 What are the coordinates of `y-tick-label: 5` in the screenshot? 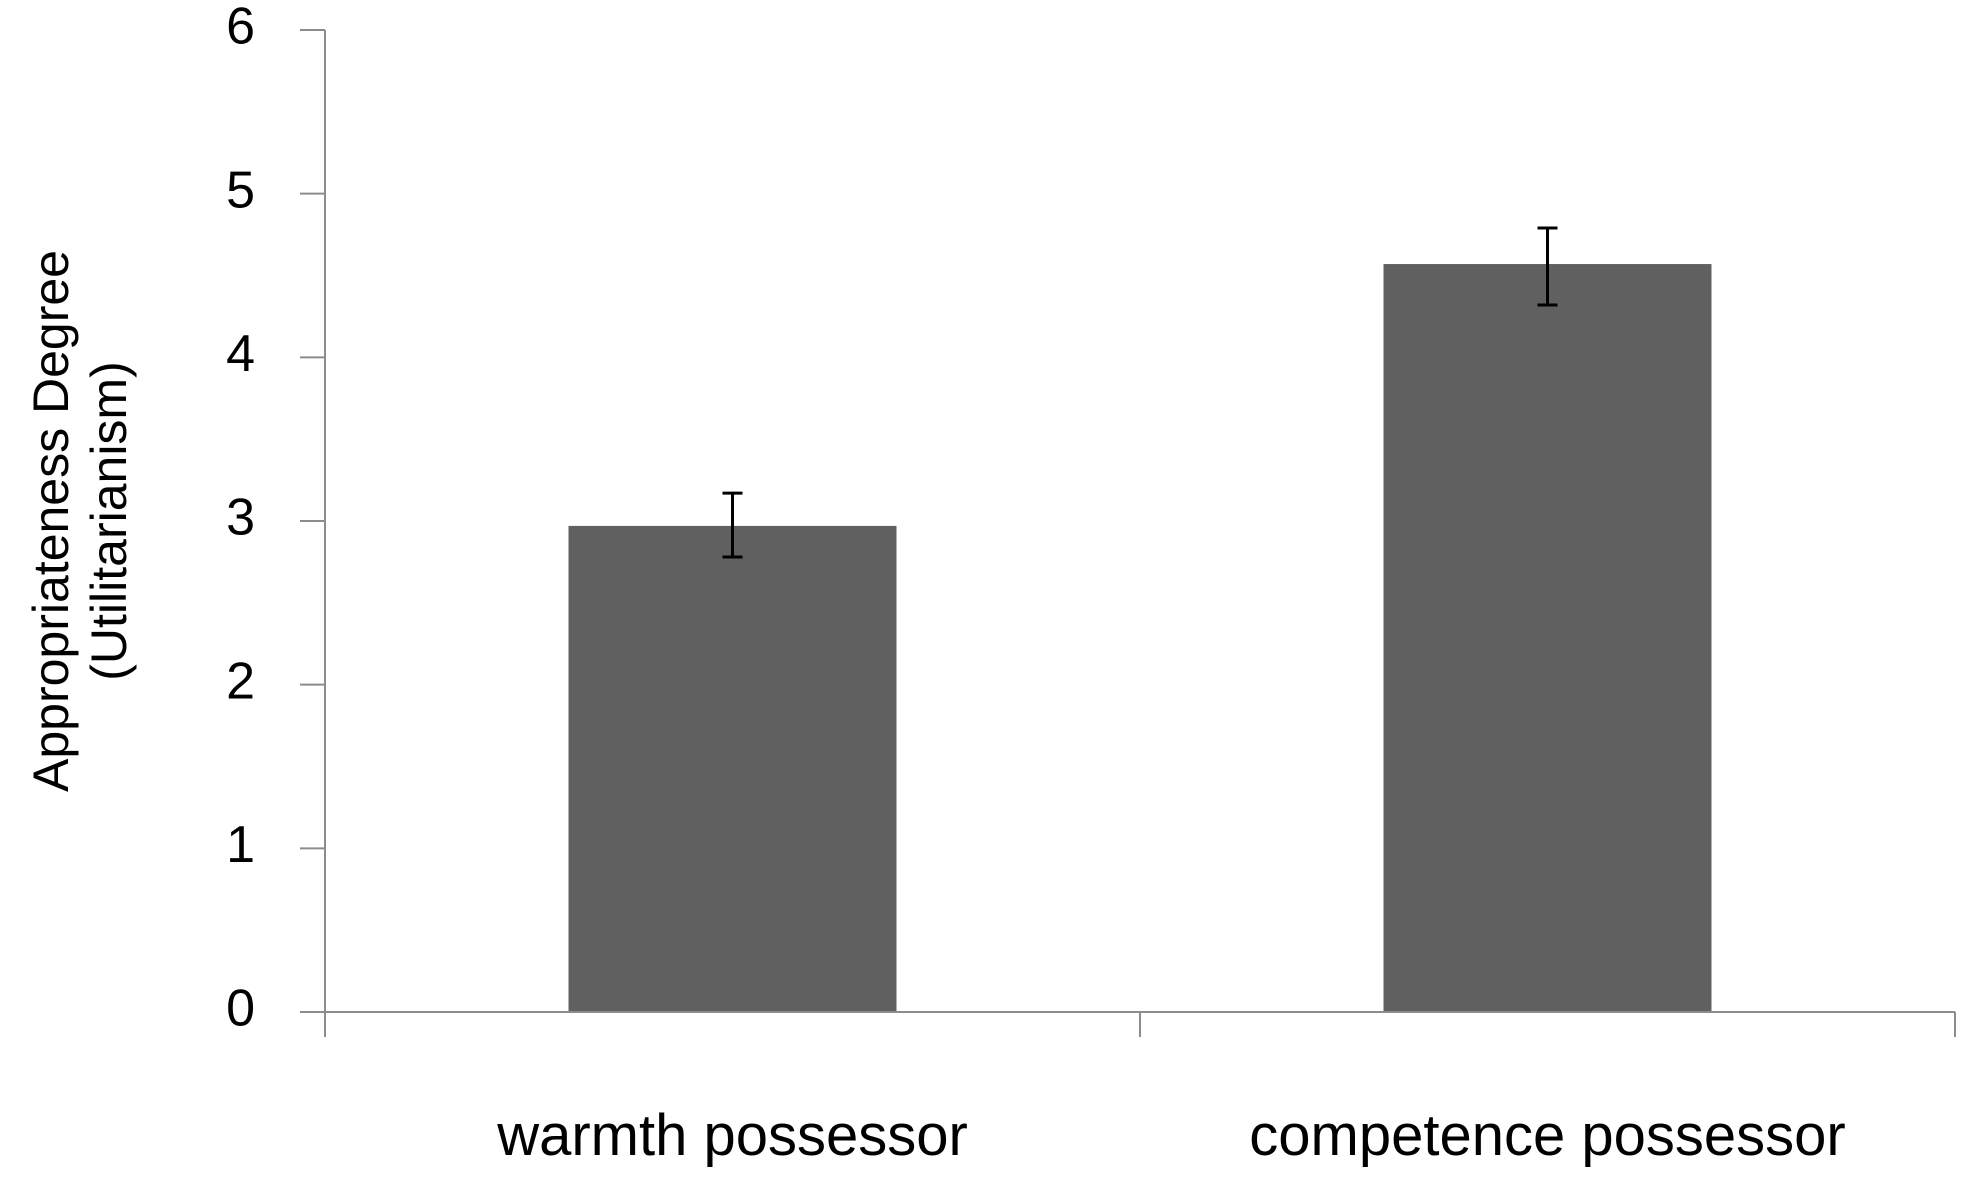 It's located at (240, 190).